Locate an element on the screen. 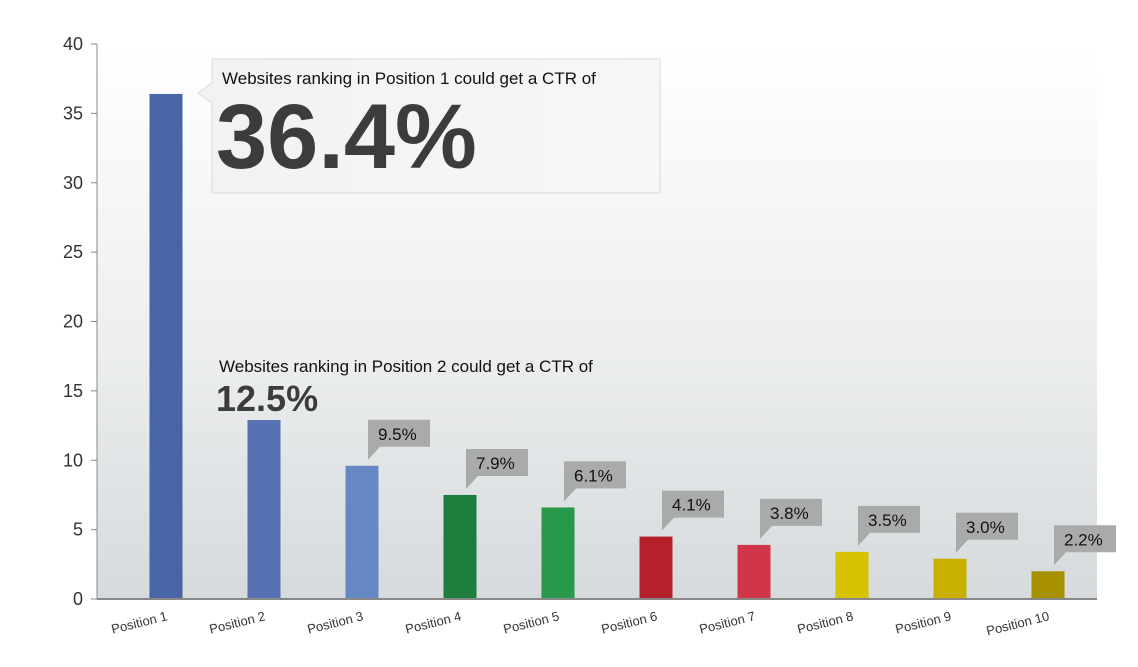  x-tick-label: Position 6 is located at coordinates (629, 622).